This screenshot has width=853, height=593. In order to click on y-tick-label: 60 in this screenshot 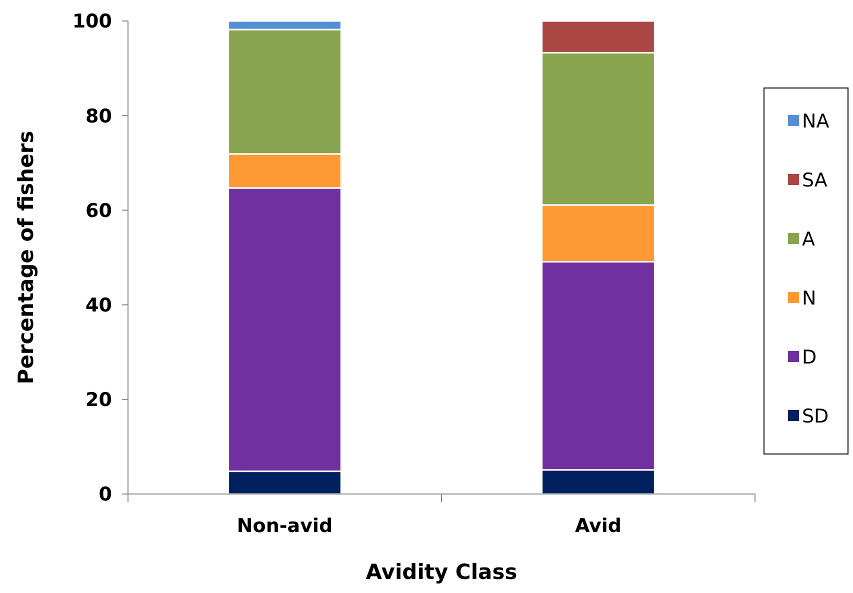, I will do `click(99, 211)`.